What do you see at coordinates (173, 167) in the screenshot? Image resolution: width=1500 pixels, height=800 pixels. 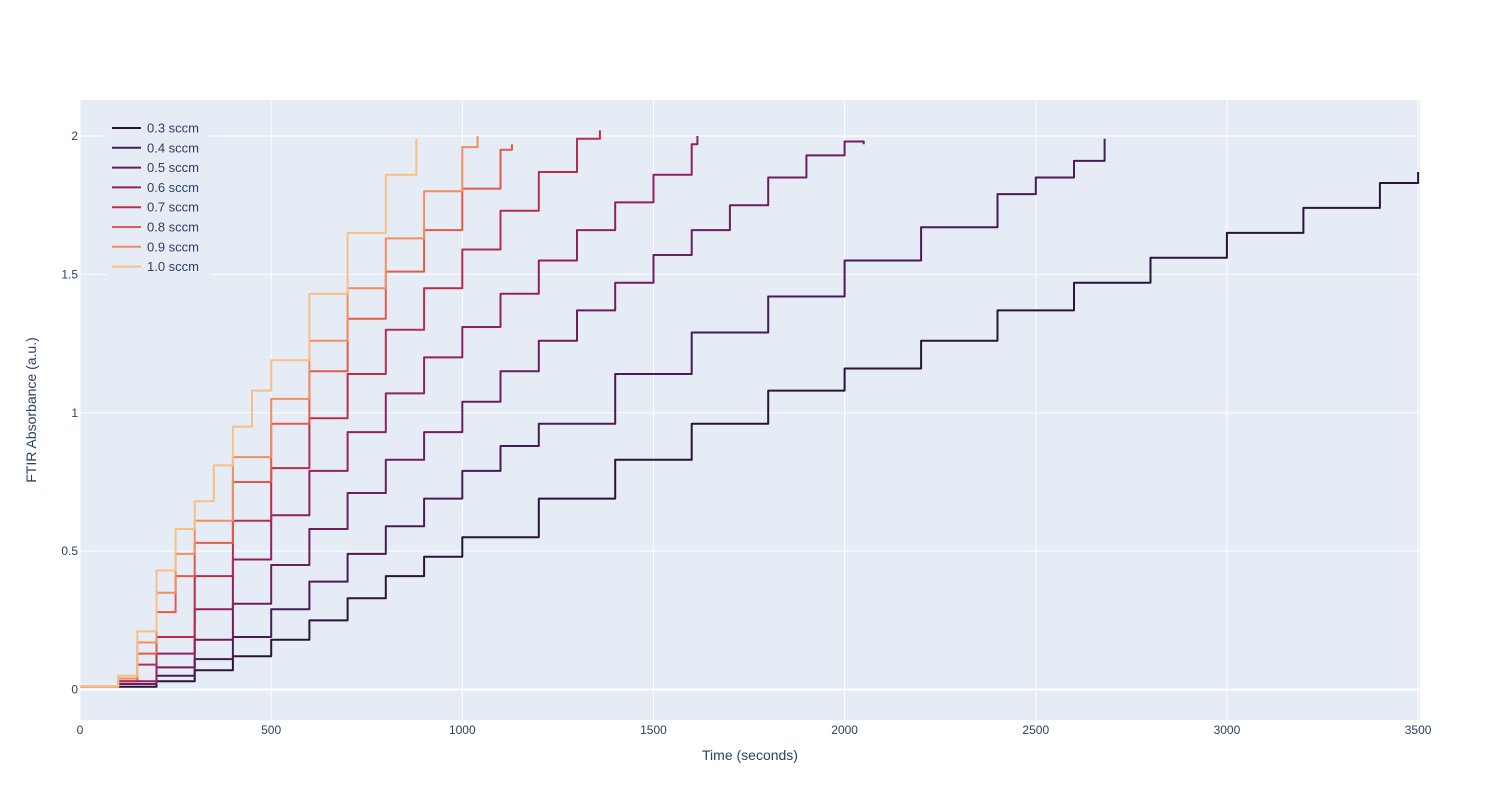 I see `legend-label: 0.5 sccm` at bounding box center [173, 167].